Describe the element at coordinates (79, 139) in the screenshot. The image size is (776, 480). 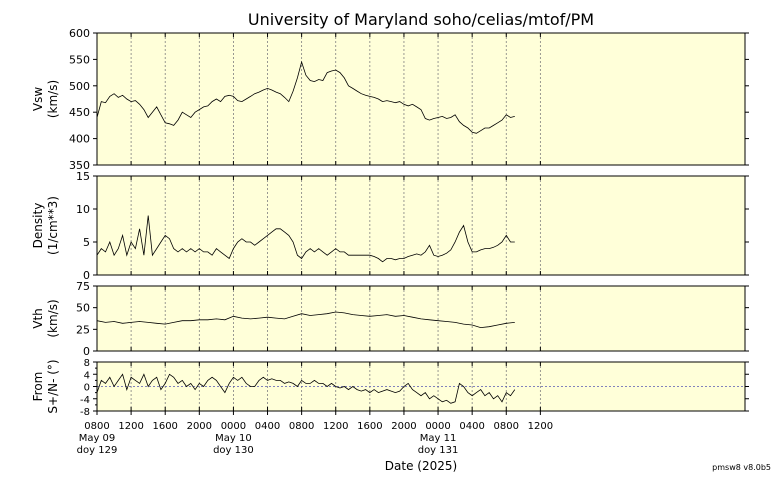
I see `y-tick-label: 400` at that location.